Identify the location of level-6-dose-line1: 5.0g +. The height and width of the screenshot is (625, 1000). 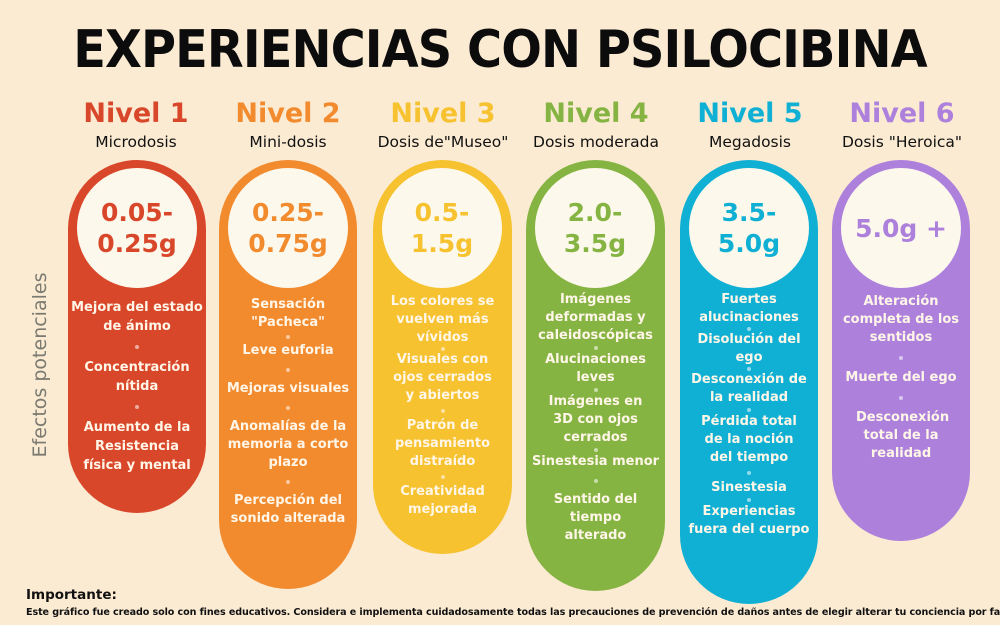
(901, 228).